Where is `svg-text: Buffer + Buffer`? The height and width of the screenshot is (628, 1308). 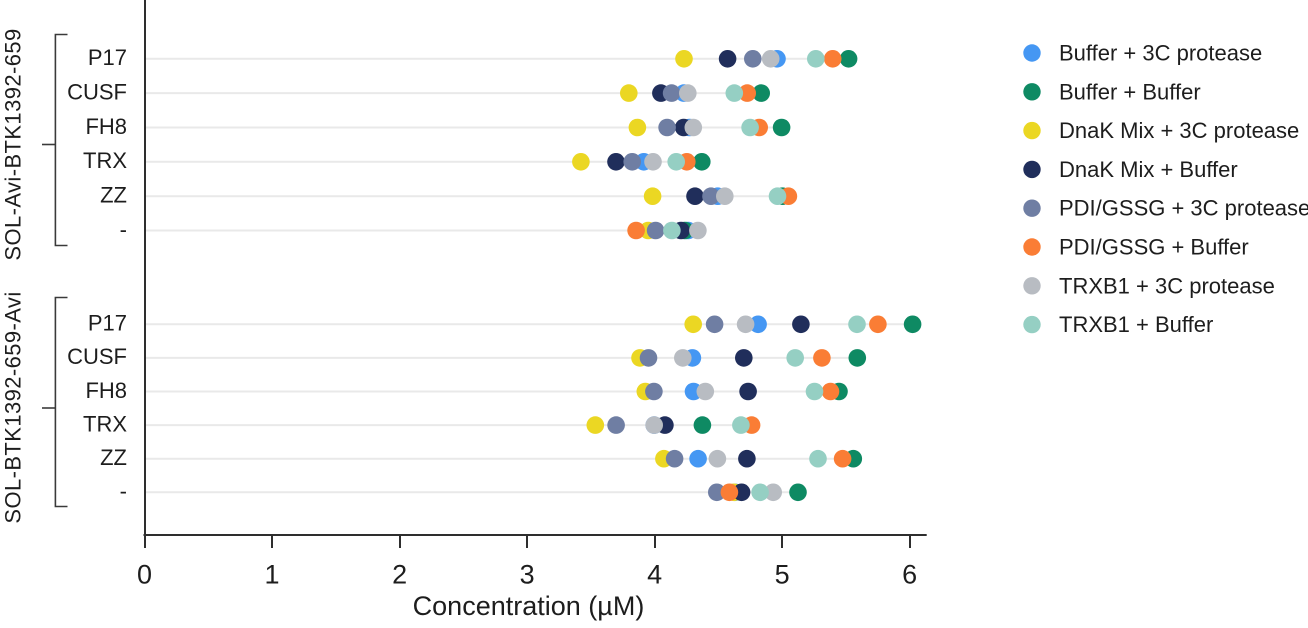
svg-text: Buffer + Buffer is located at coordinates (1130, 91).